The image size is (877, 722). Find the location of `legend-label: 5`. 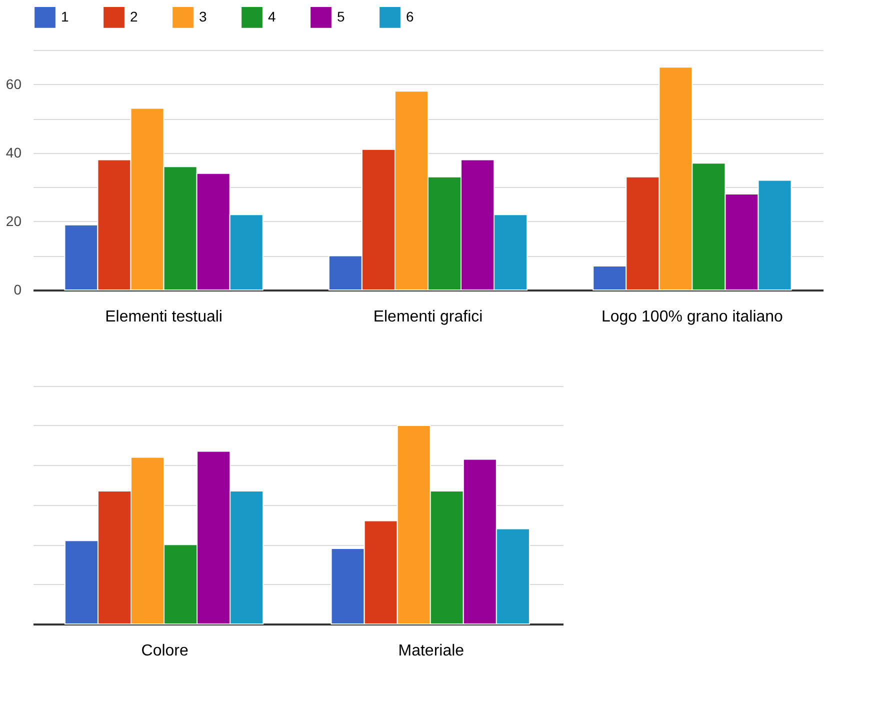

legend-label: 5 is located at coordinates (341, 16).